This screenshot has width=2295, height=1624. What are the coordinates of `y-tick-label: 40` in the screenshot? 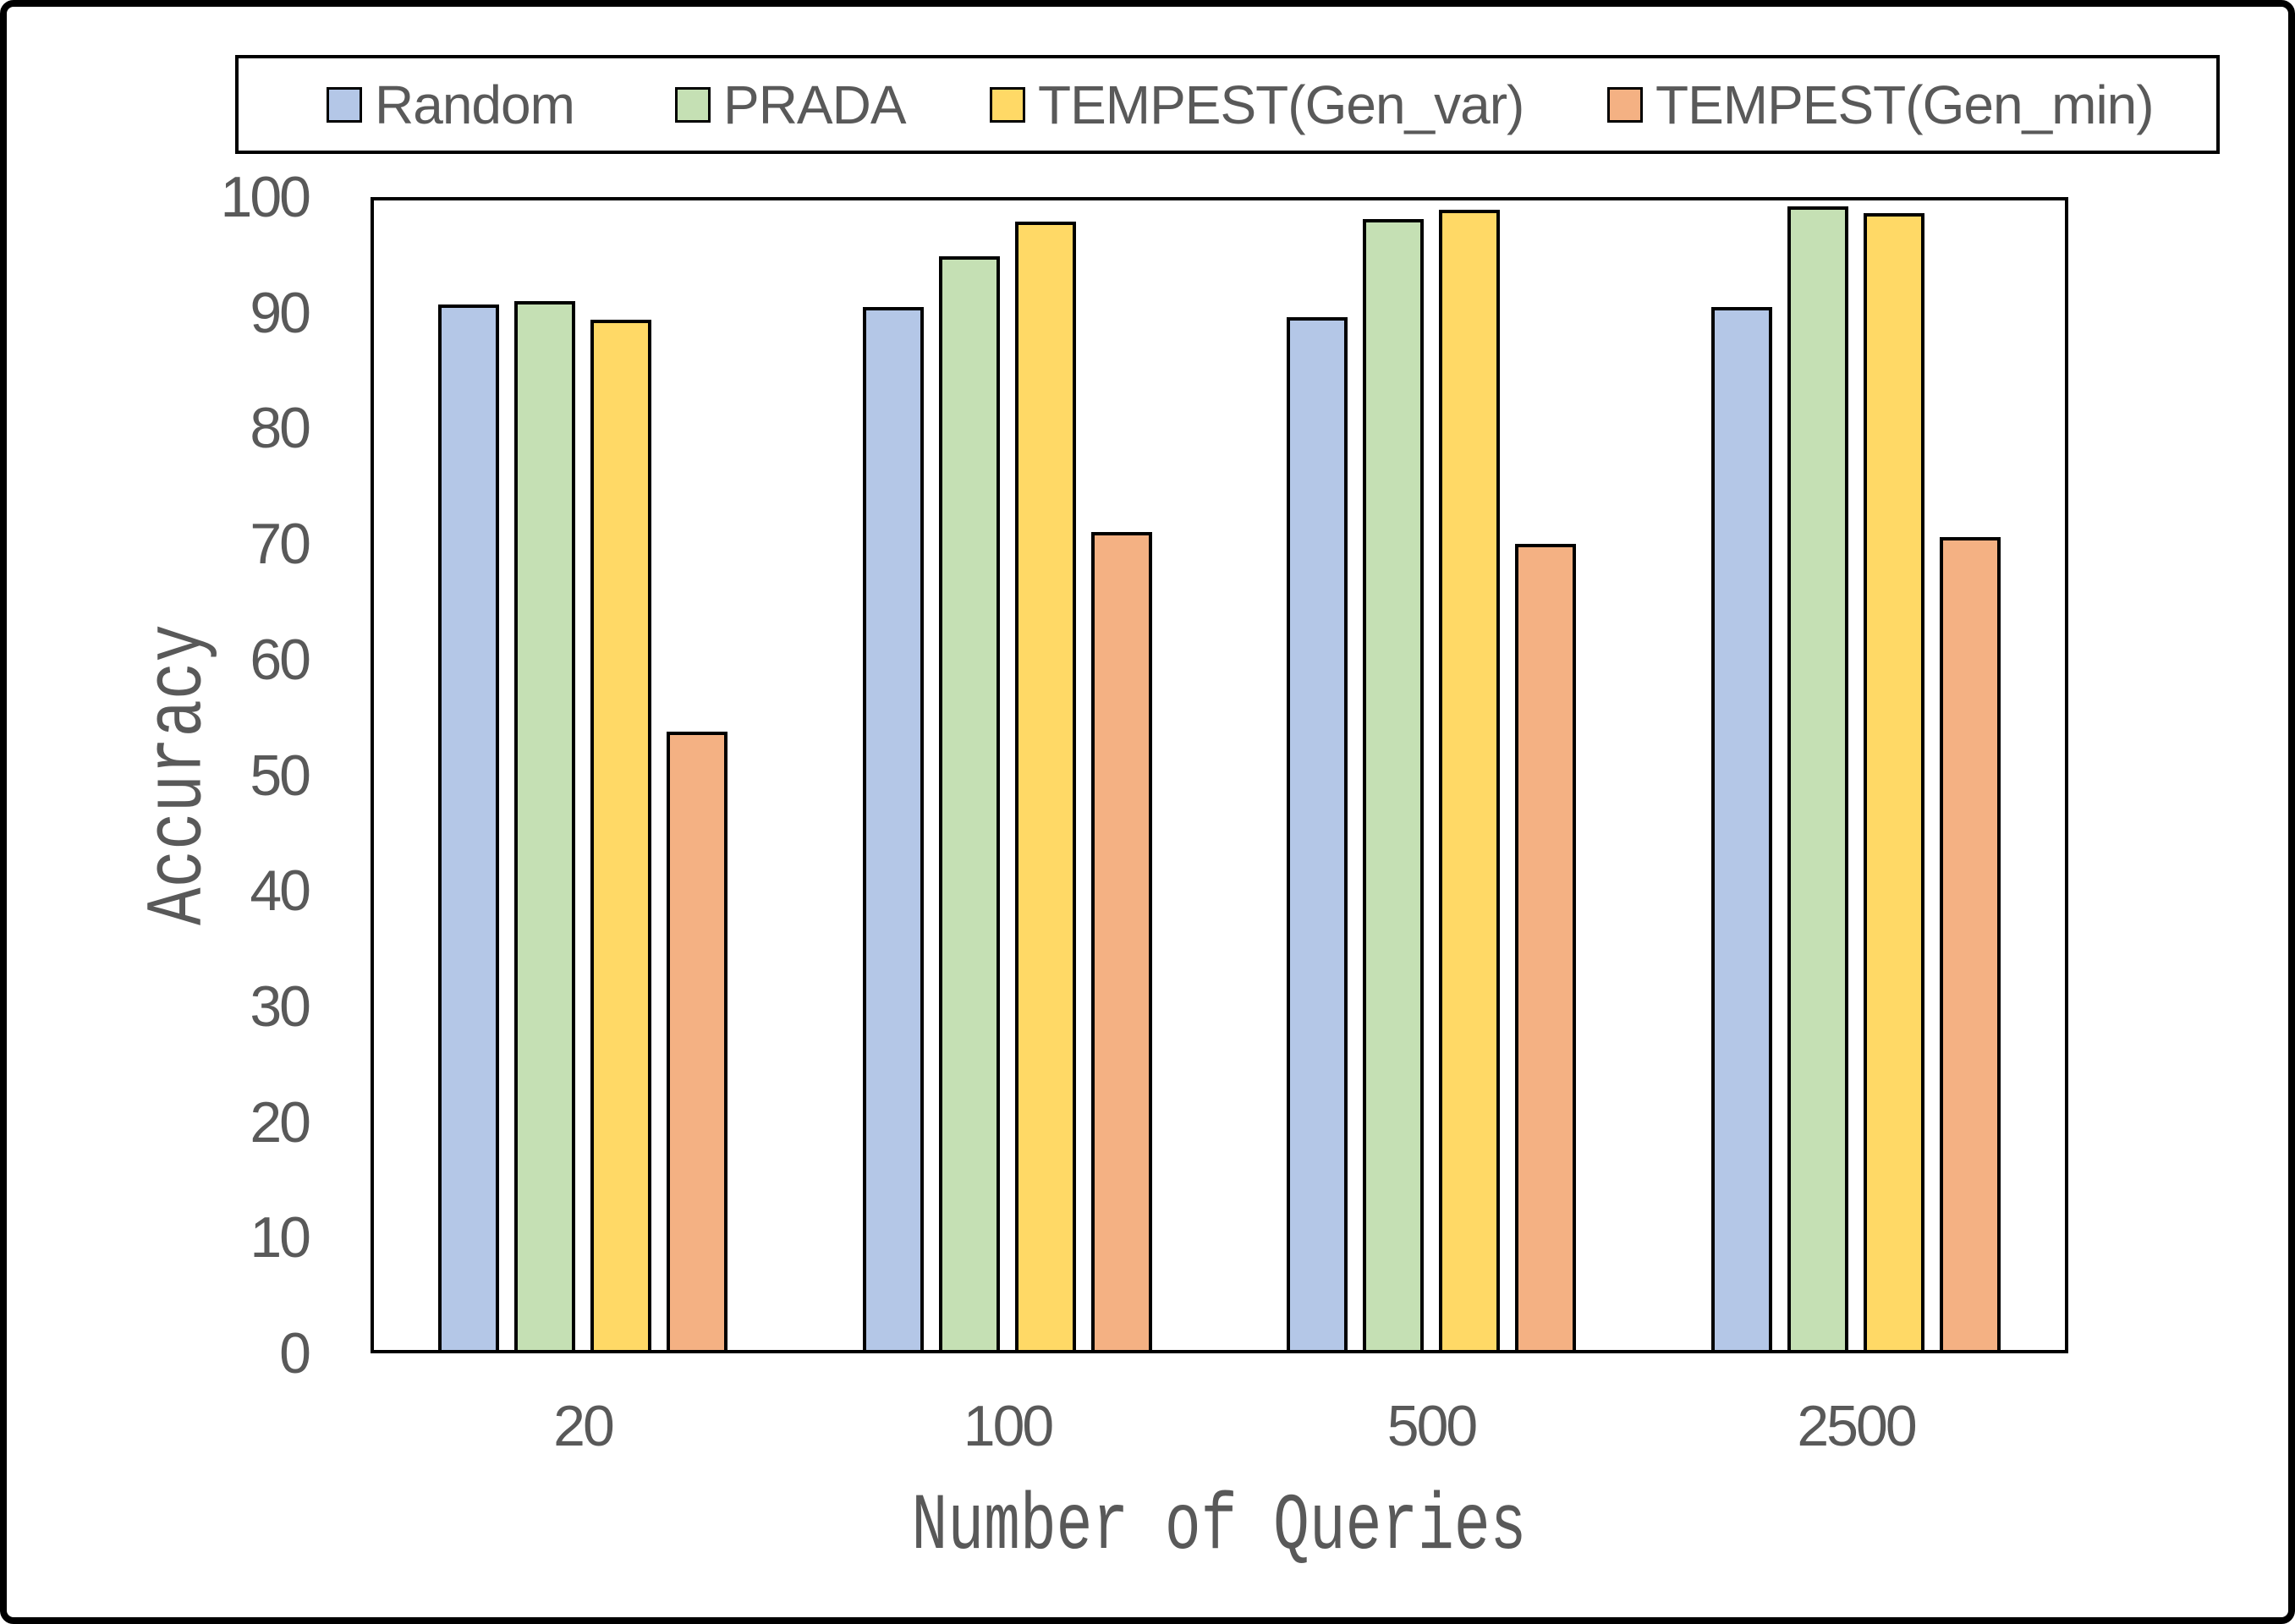 It's located at (280, 892).